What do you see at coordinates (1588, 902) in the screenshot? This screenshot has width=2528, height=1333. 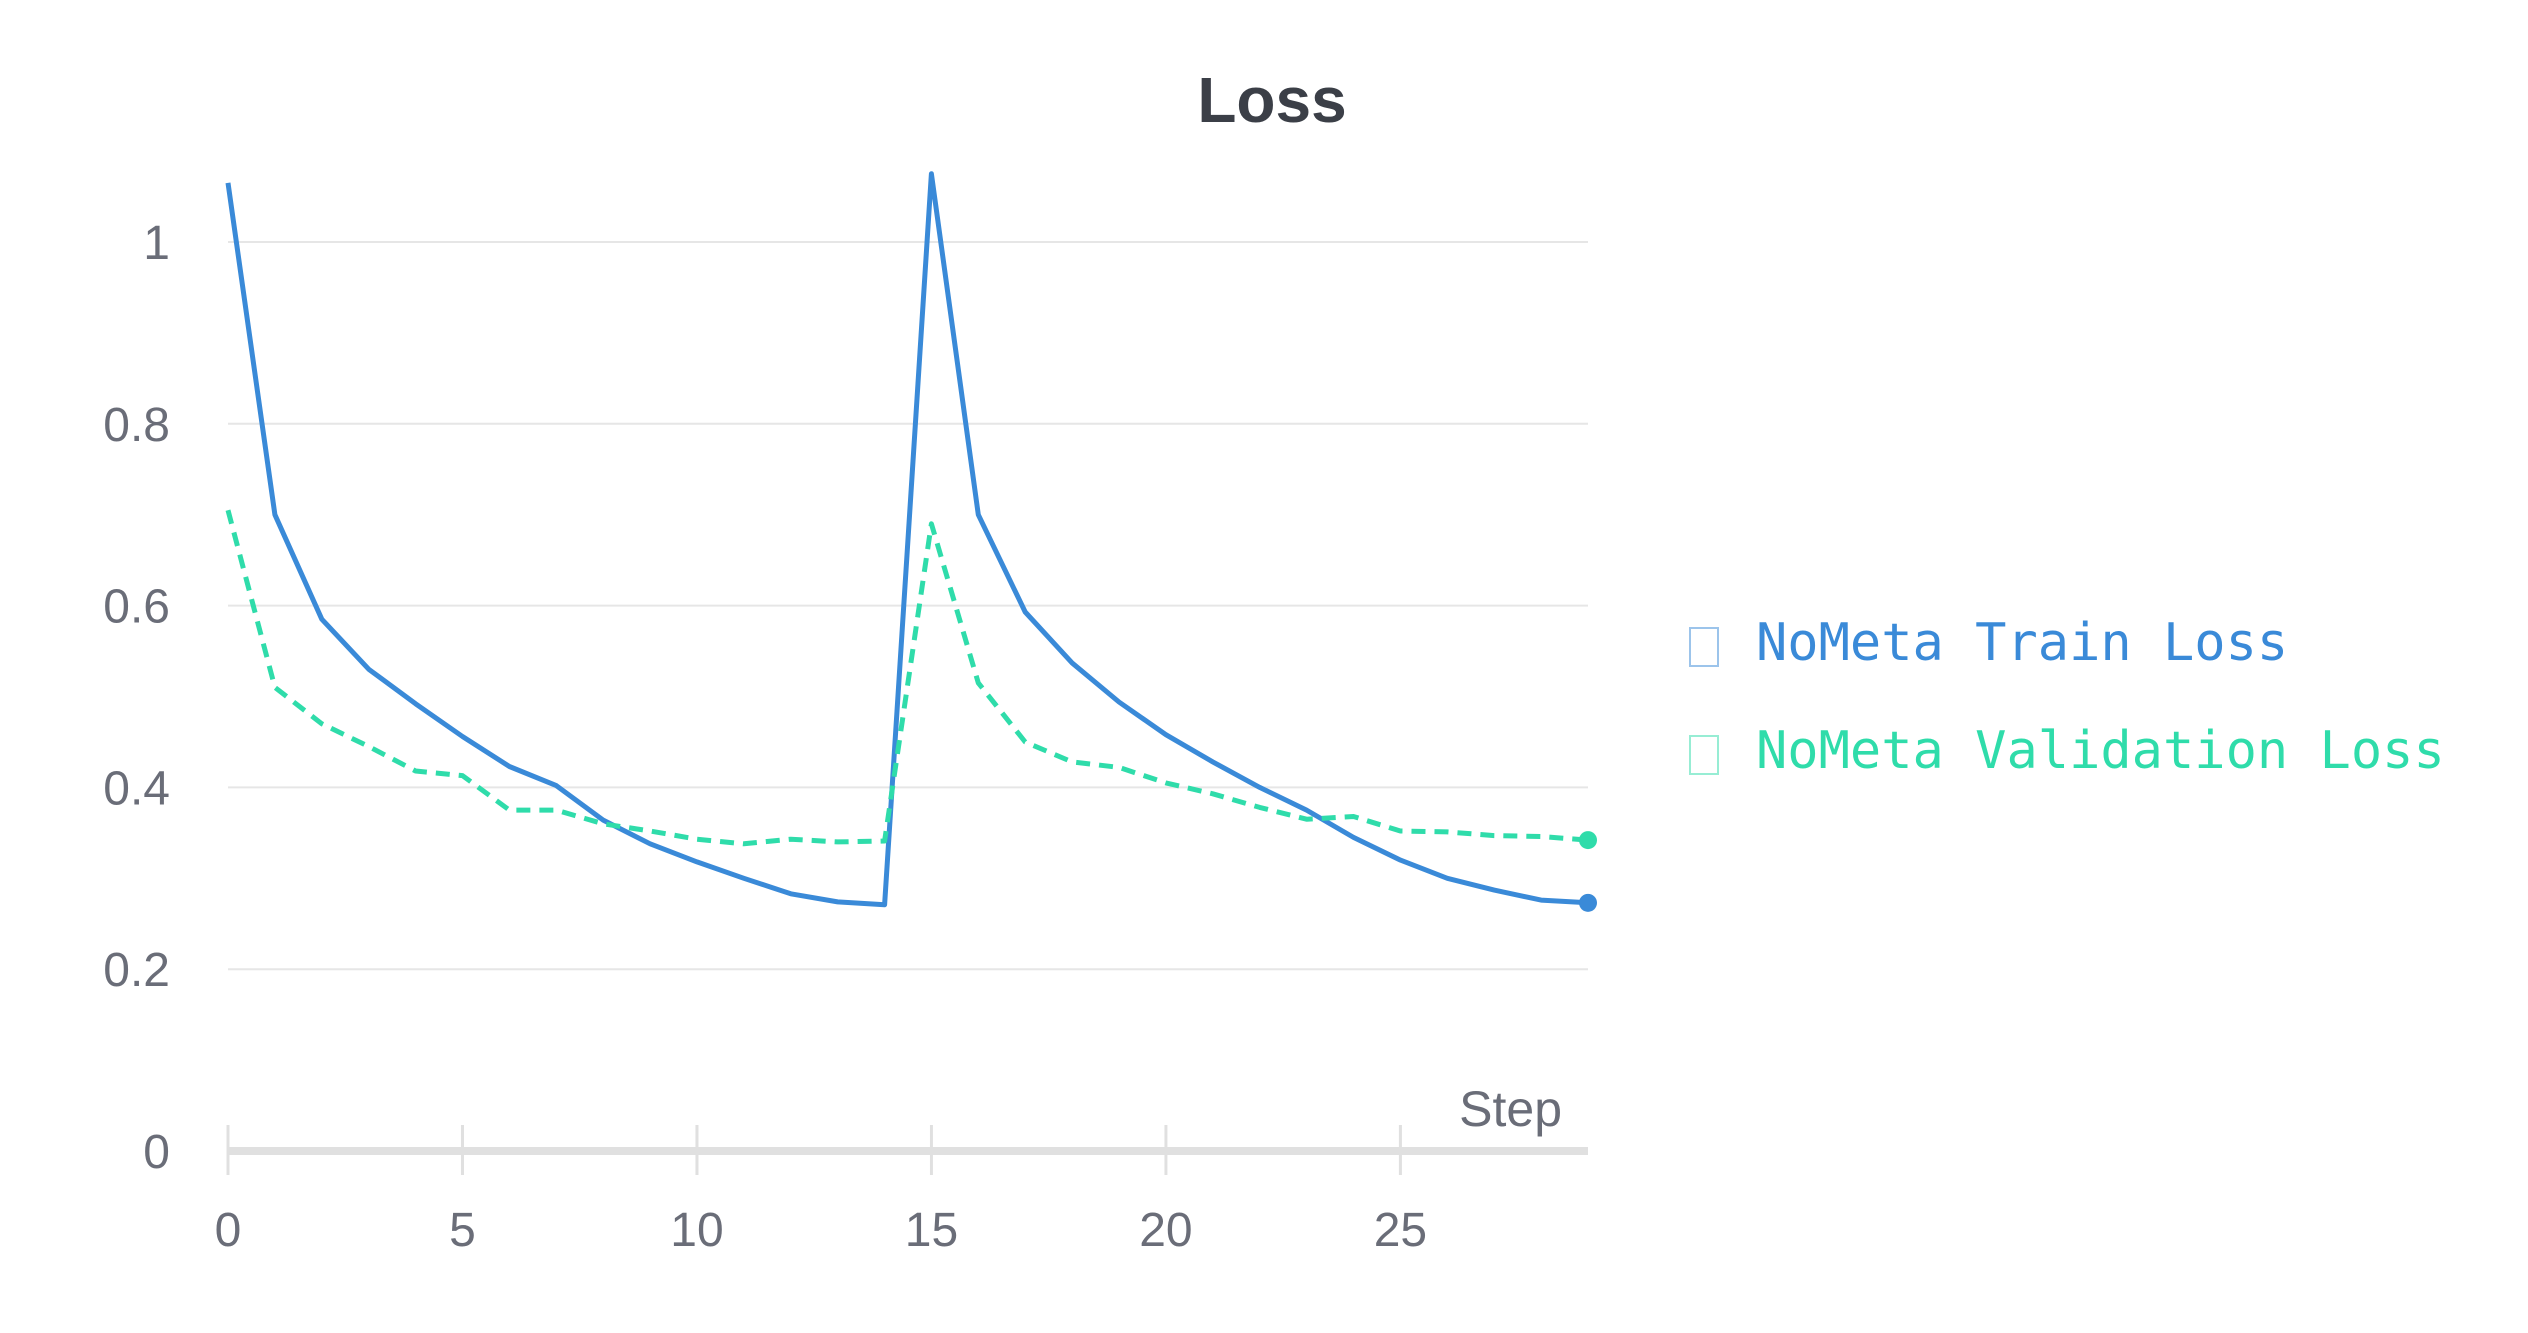 I see `train-loss-endpoint` at bounding box center [1588, 902].